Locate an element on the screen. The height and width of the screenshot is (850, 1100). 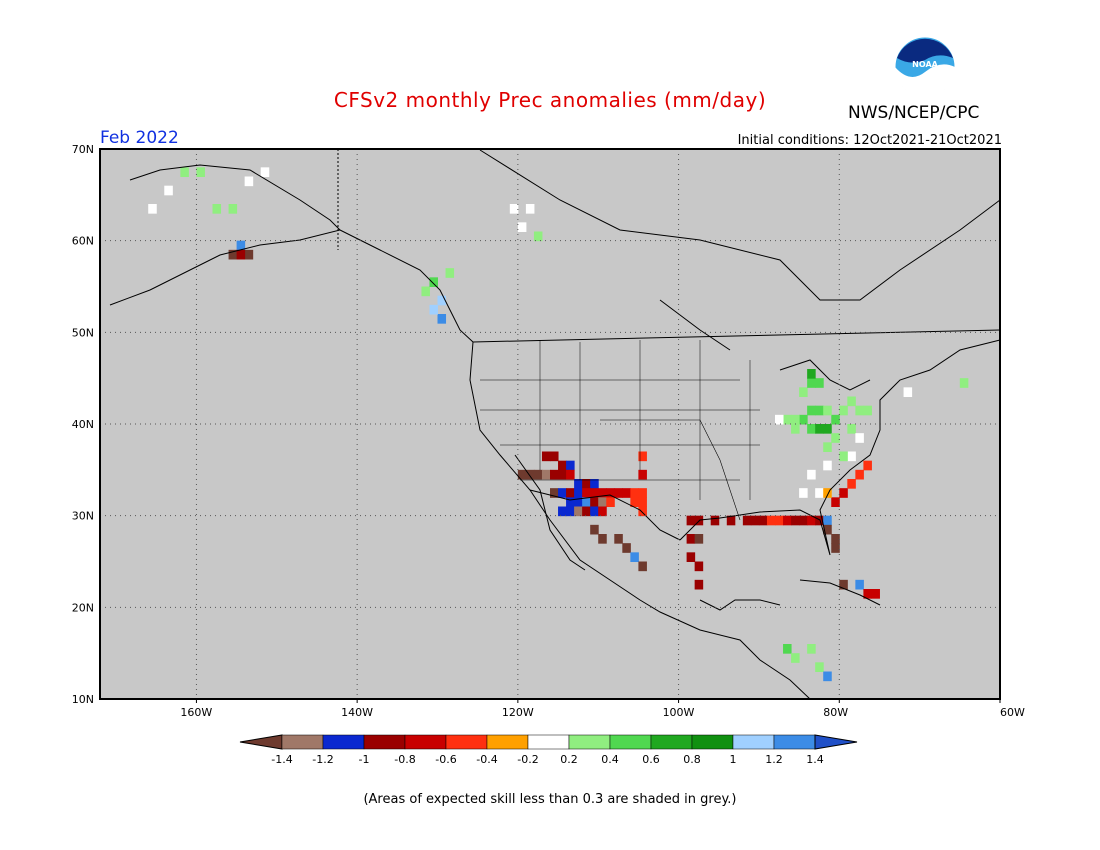
lon-tick-label: 120W is located at coordinates (518, 712).